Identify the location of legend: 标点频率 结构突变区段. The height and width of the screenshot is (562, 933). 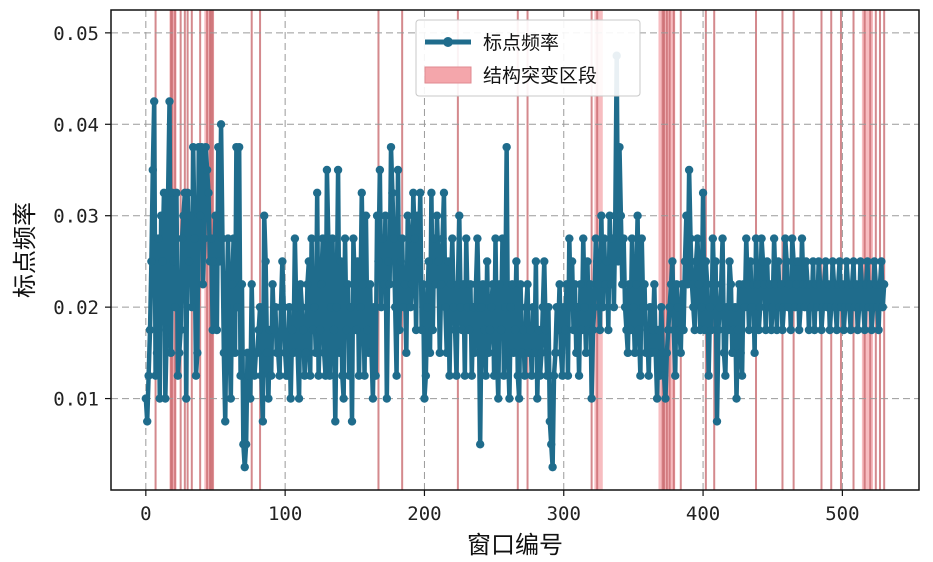
(528, 58).